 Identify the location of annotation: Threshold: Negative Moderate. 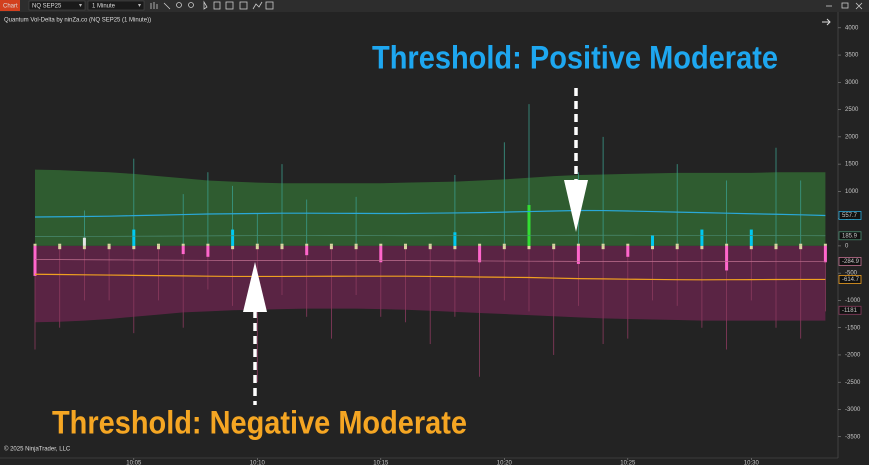
(259, 422).